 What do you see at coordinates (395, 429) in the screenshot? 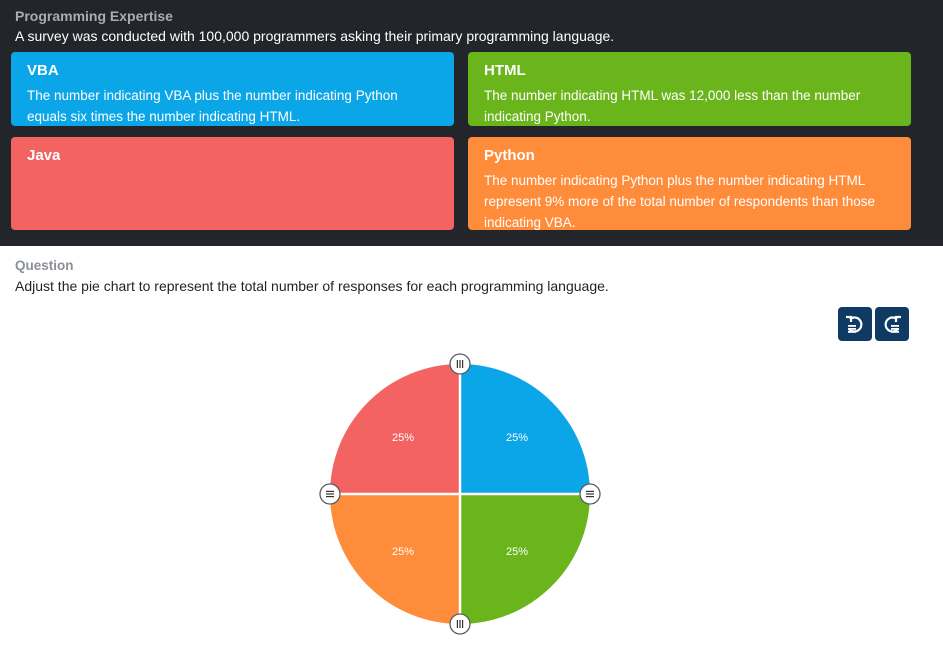
I see `pie-slice-java` at bounding box center [395, 429].